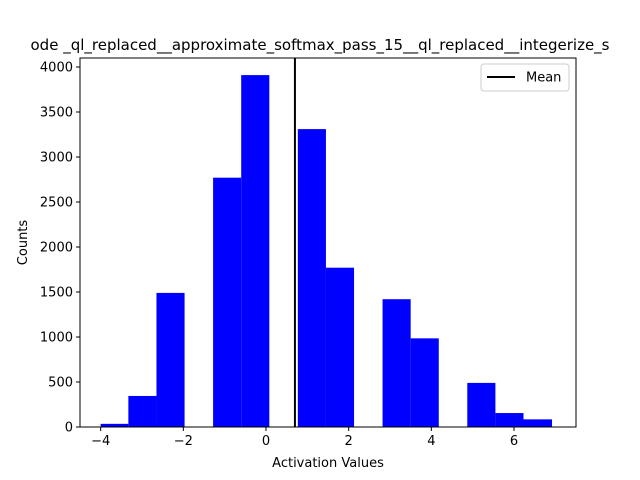 Image resolution: width=640 pixels, height=480 pixels. Describe the element at coordinates (56, 293) in the screenshot. I see `y-tick-label-3: 1500` at that location.